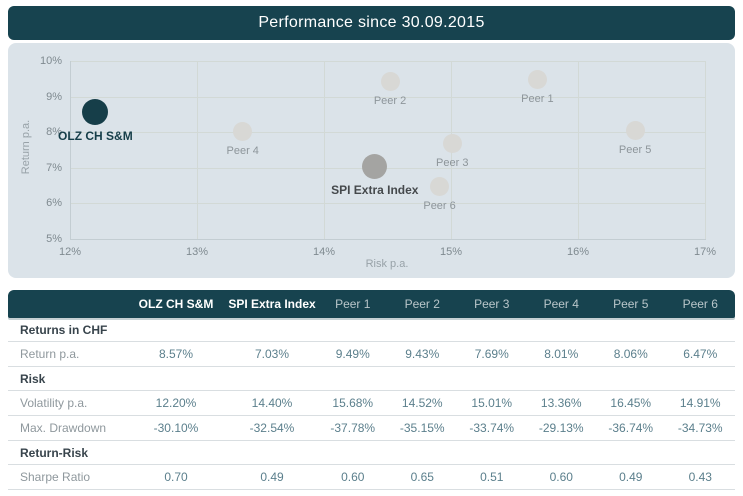 This screenshot has width=743, height=496. Describe the element at coordinates (176, 477) in the screenshot. I see `cell-value: 0.70` at that location.